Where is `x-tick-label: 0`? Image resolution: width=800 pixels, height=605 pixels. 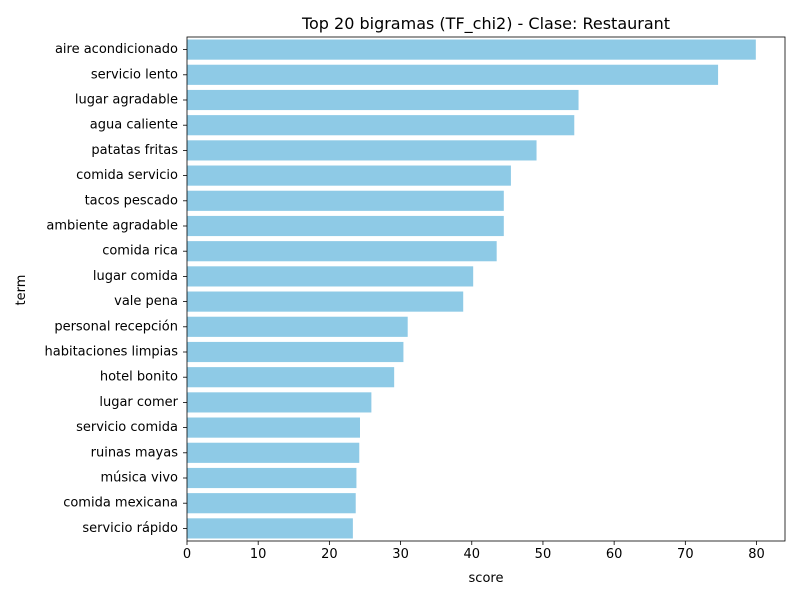
x-tick-label: 0 is located at coordinates (187, 554).